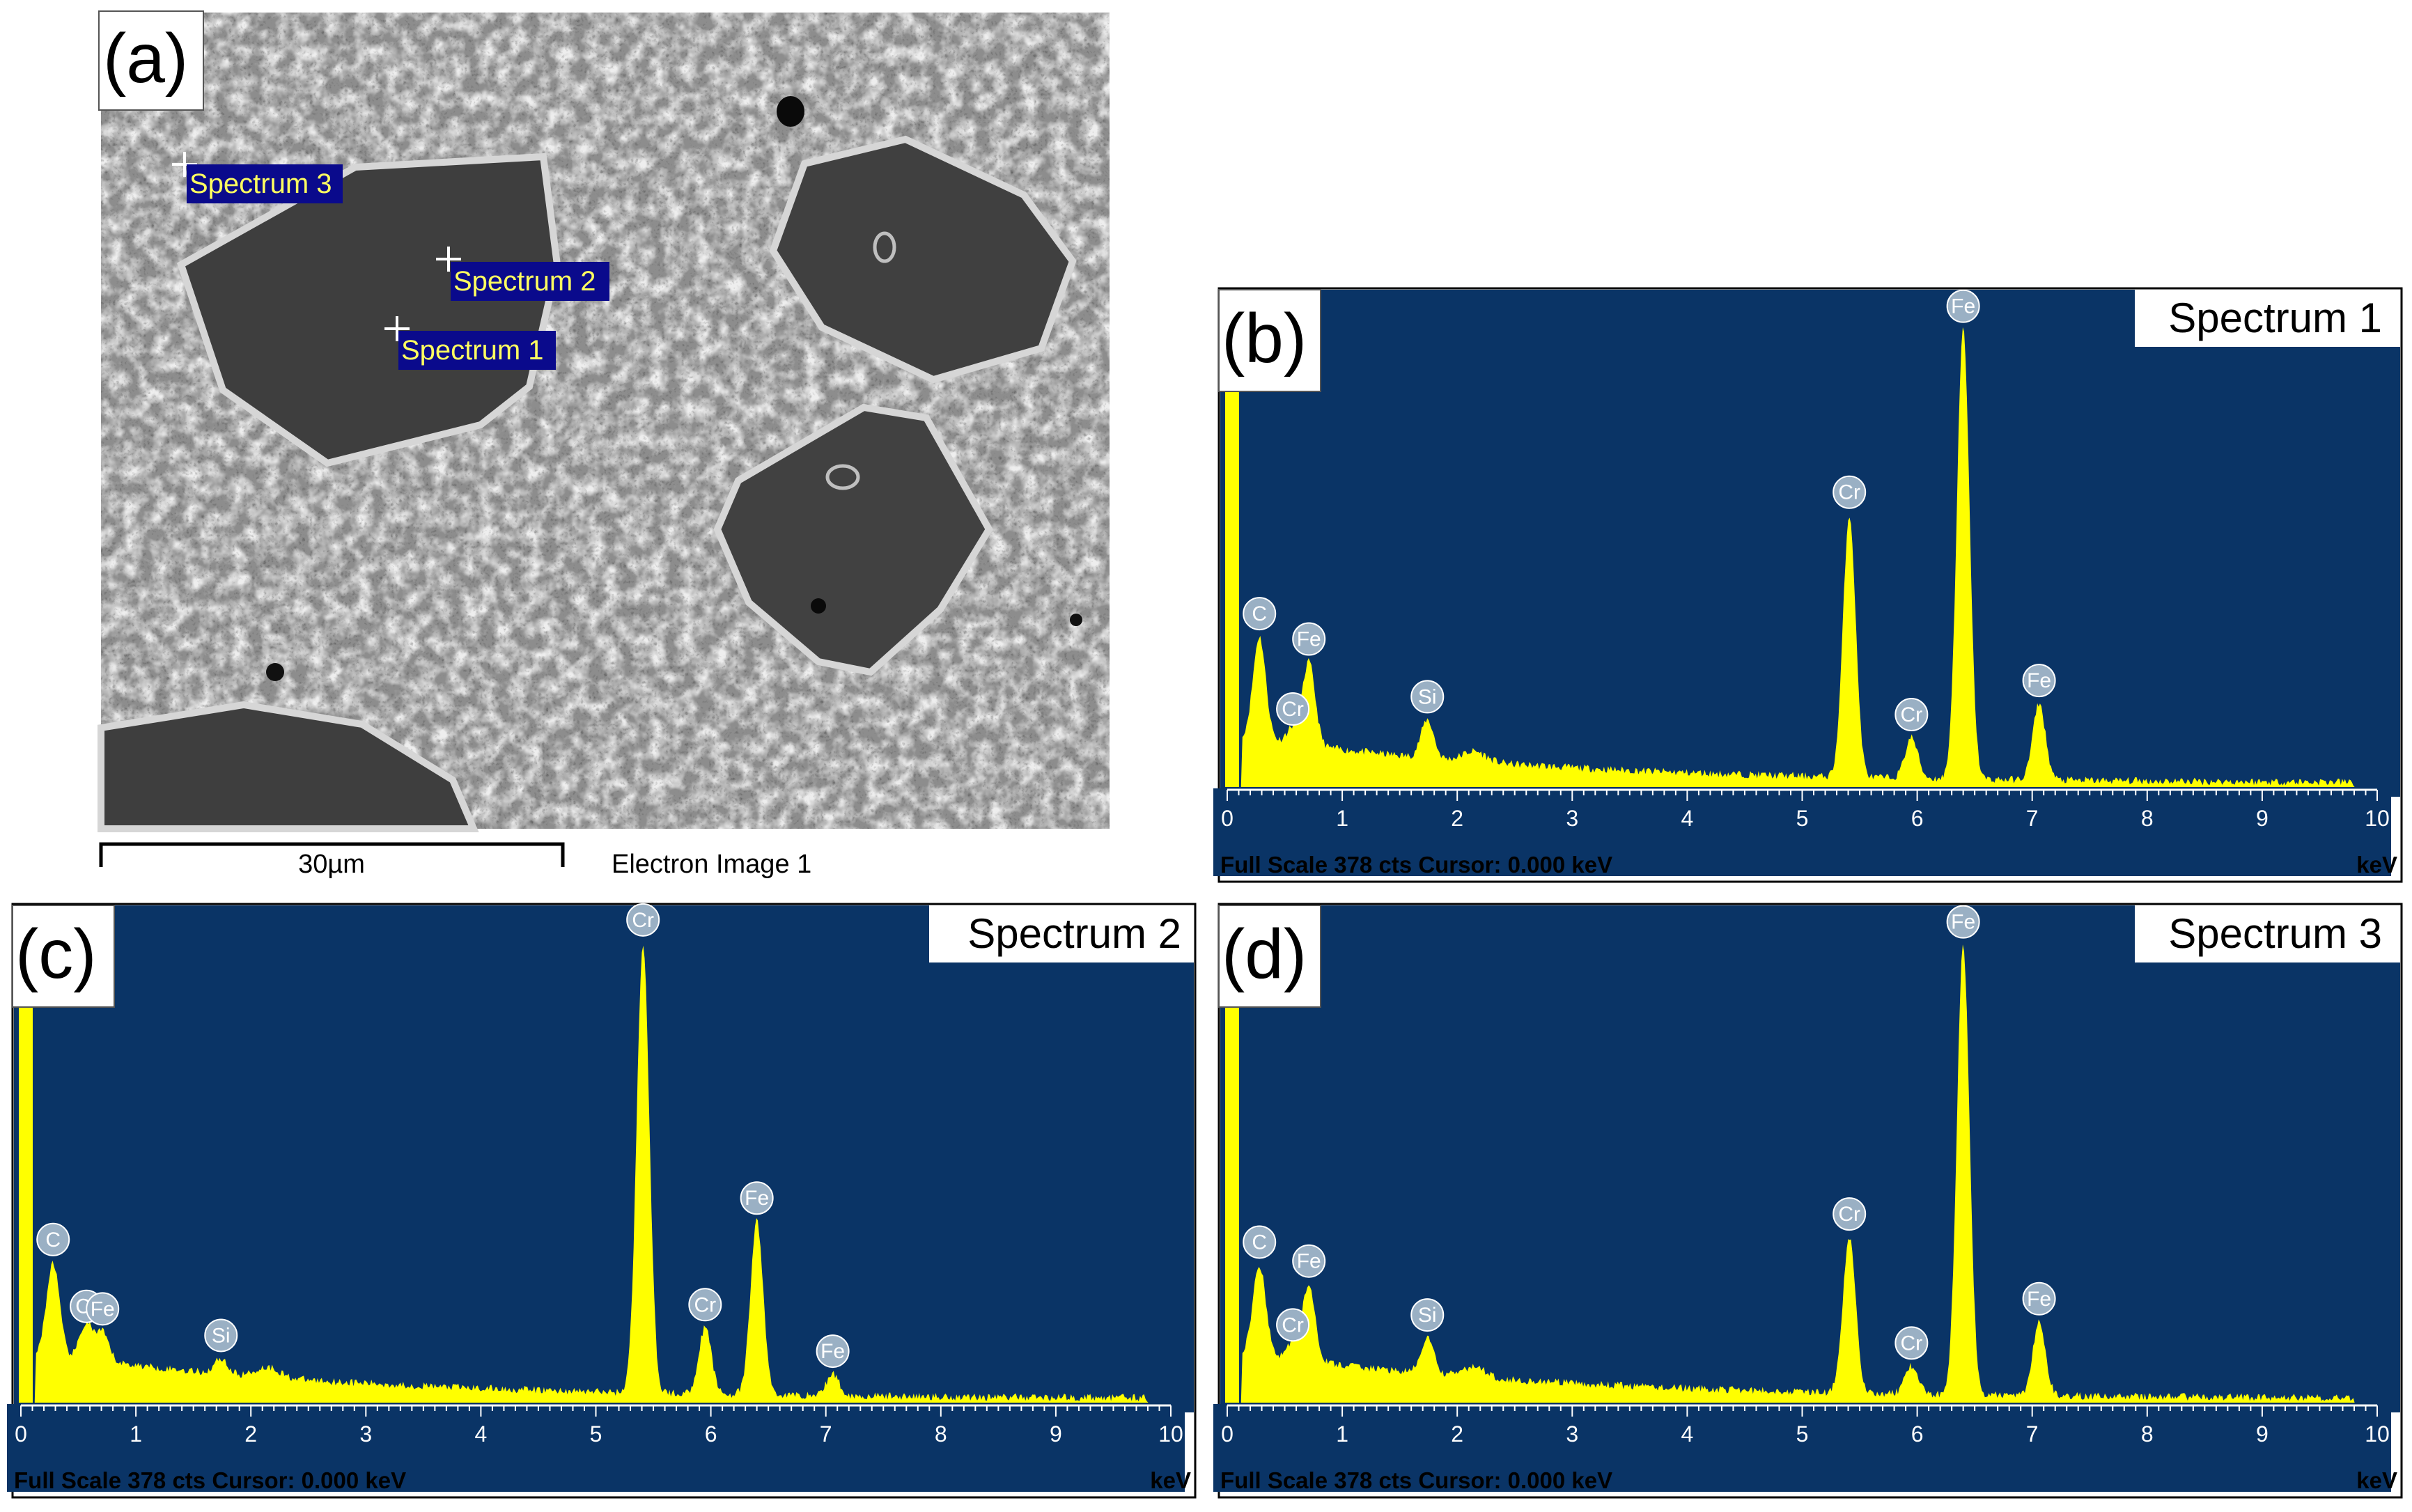 The height and width of the screenshot is (1512, 2412). Describe the element at coordinates (2275, 318) in the screenshot. I see `spectrum-title: Spectrum 1` at that location.